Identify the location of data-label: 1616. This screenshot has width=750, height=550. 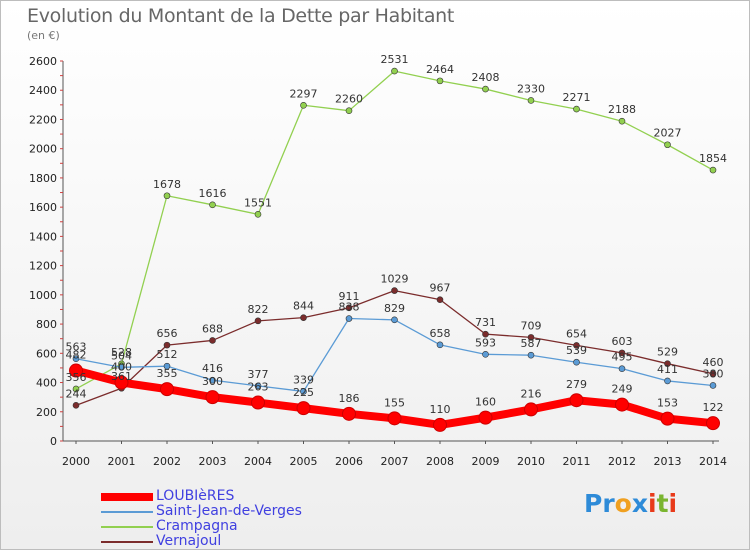
(213, 193).